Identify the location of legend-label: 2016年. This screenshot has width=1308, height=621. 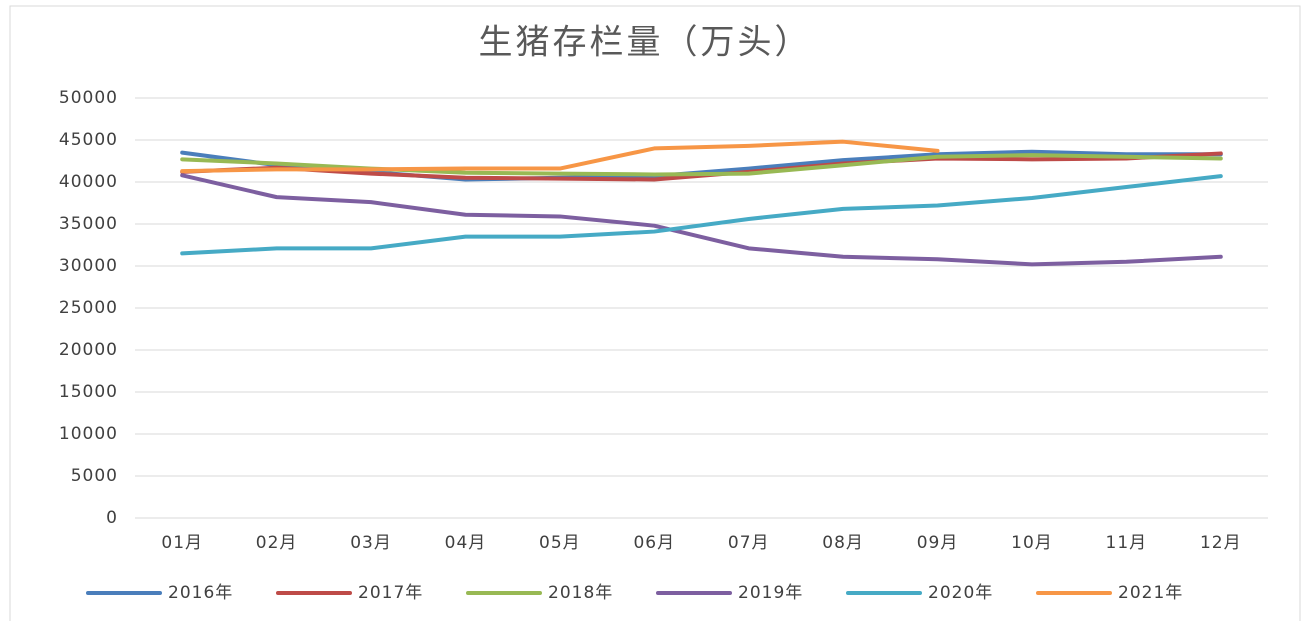
(200, 593).